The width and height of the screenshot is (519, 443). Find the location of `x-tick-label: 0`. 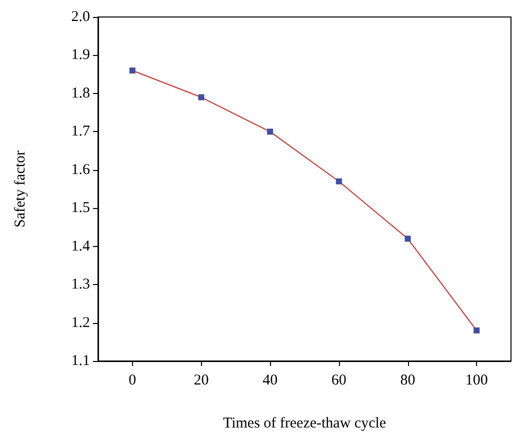

x-tick-label: 0 is located at coordinates (132, 380).